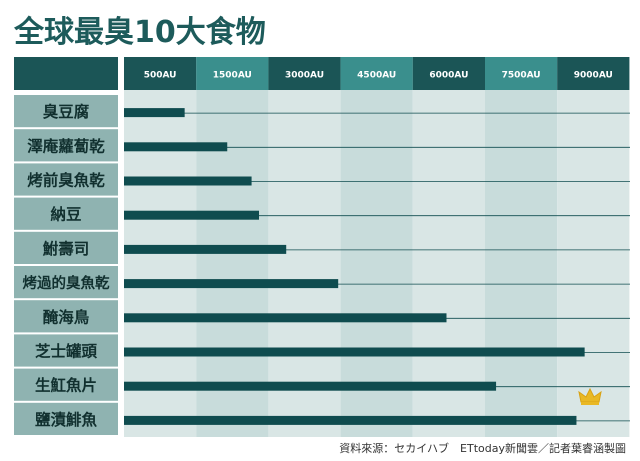  I want to click on chart-title: 全球最臭10大食物, so click(139, 32).